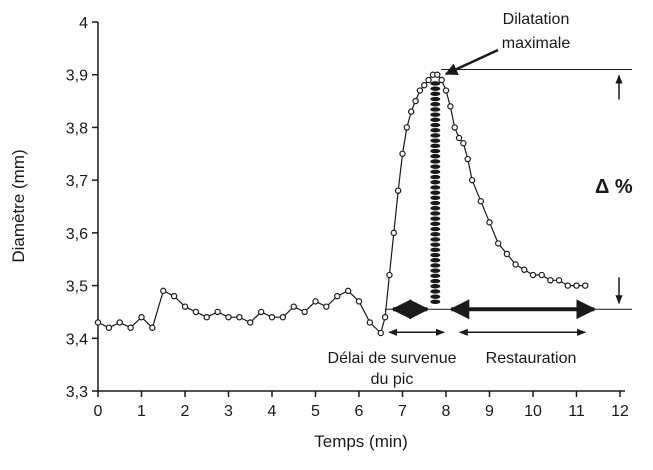  Describe the element at coordinates (77, 339) in the screenshot. I see `y-tick-label: 3,4` at that location.